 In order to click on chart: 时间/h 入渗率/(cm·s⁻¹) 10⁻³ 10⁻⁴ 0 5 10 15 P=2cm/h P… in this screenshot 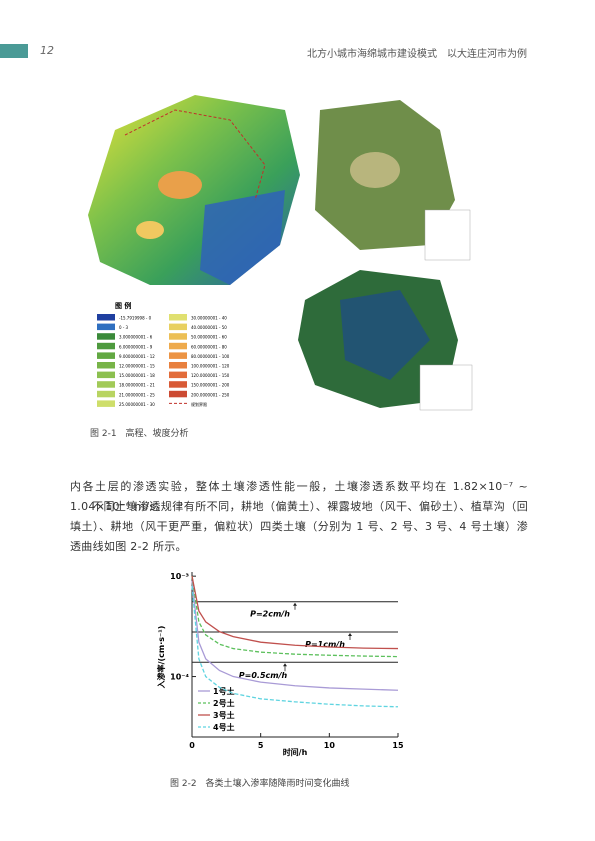, I will do `click(280, 664)`.